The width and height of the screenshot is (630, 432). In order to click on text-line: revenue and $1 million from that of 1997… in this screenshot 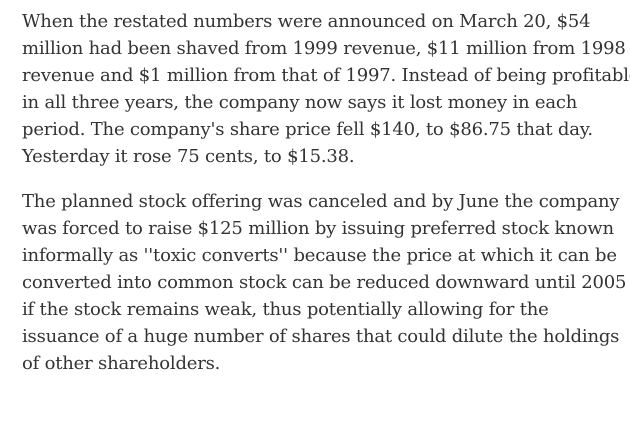, I will do `click(326, 75)`.